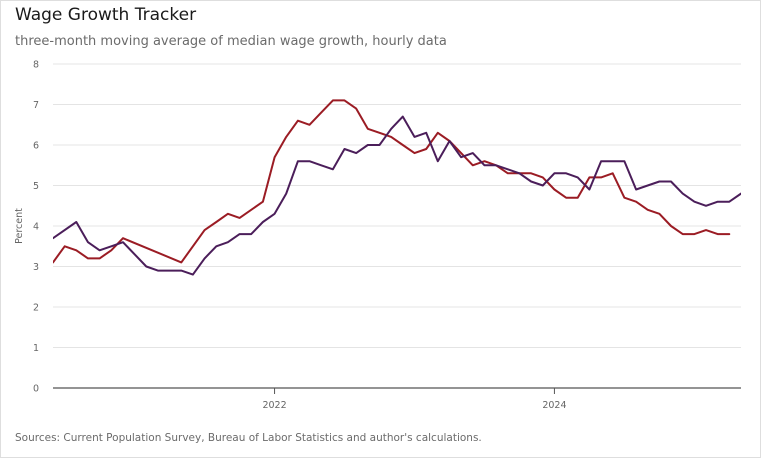  I want to click on chart-title: Wage Growth Tracker, so click(106, 15).